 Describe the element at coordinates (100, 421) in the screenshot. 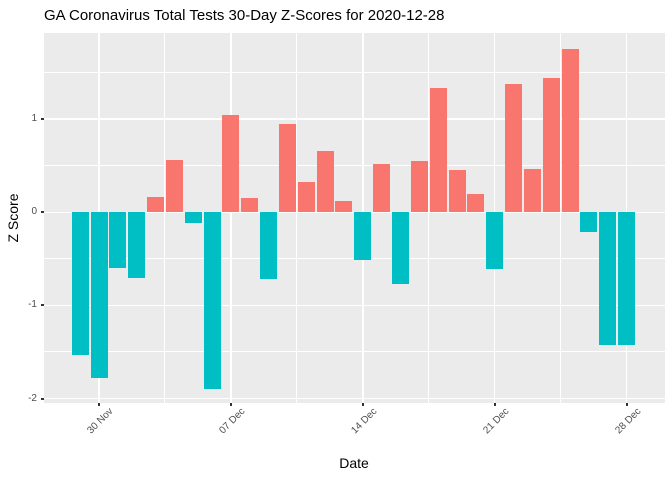

I see `x-tick-label: 30 Nov` at that location.